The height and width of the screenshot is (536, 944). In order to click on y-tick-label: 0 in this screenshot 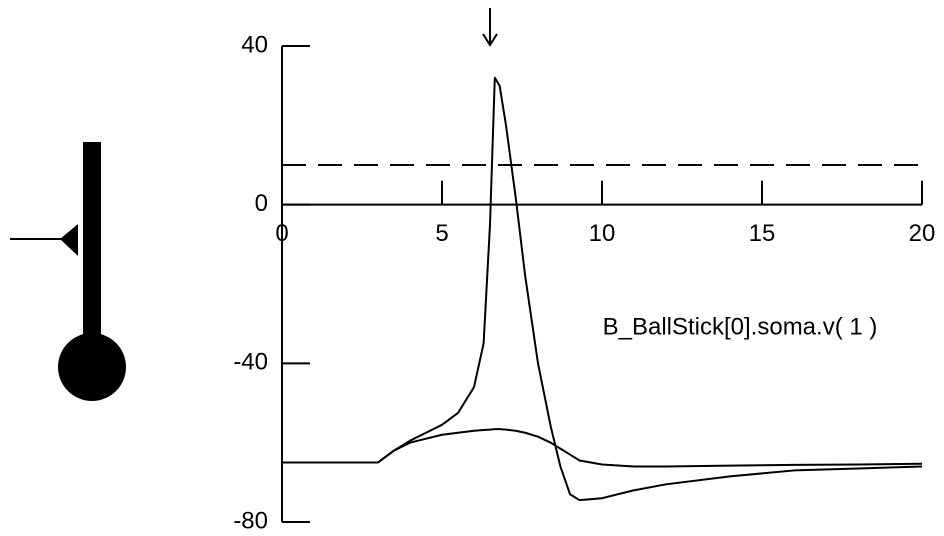, I will do `click(261, 203)`.